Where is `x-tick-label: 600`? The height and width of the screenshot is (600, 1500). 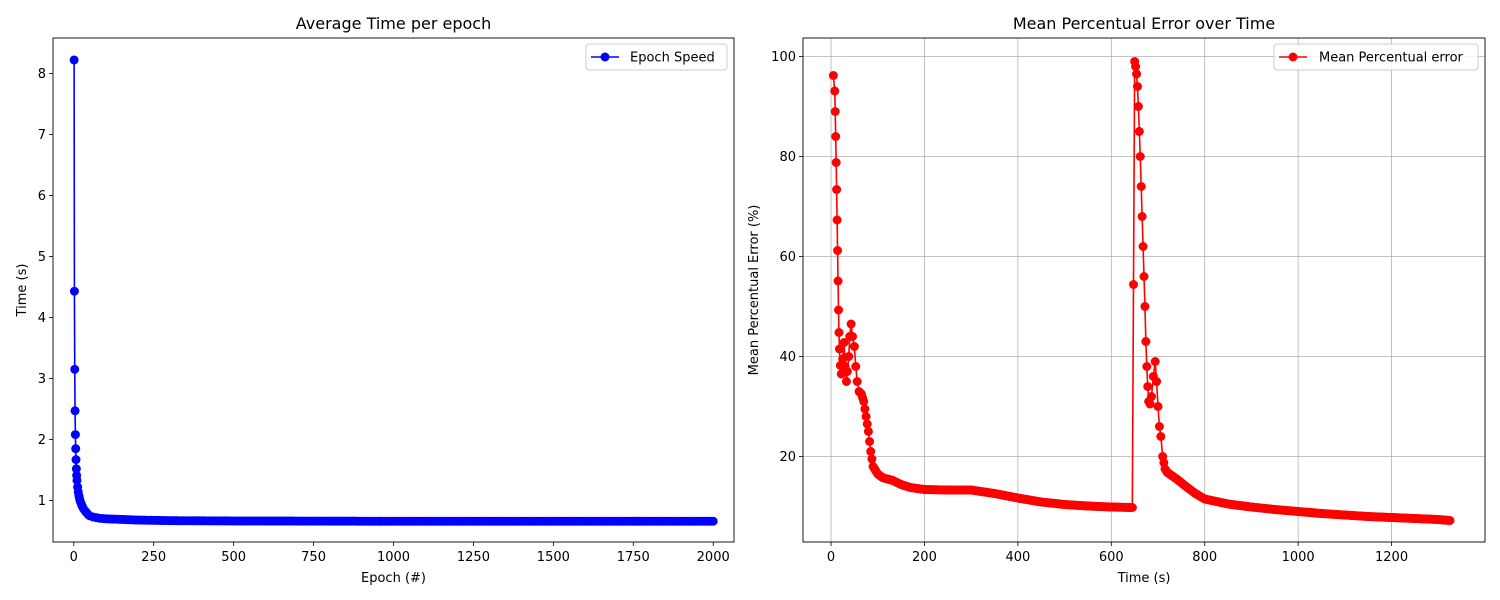 x-tick-label: 600 is located at coordinates (1111, 557).